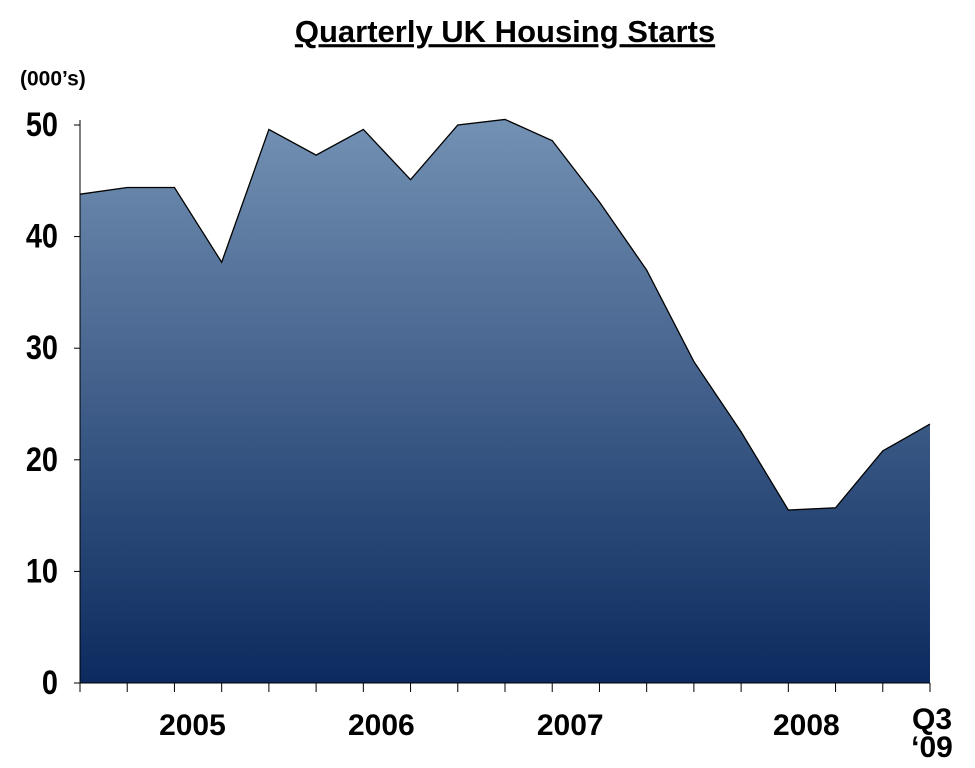 This screenshot has width=975, height=768. Describe the element at coordinates (53, 79) in the screenshot. I see `y-axis-label: (000’s)` at that location.